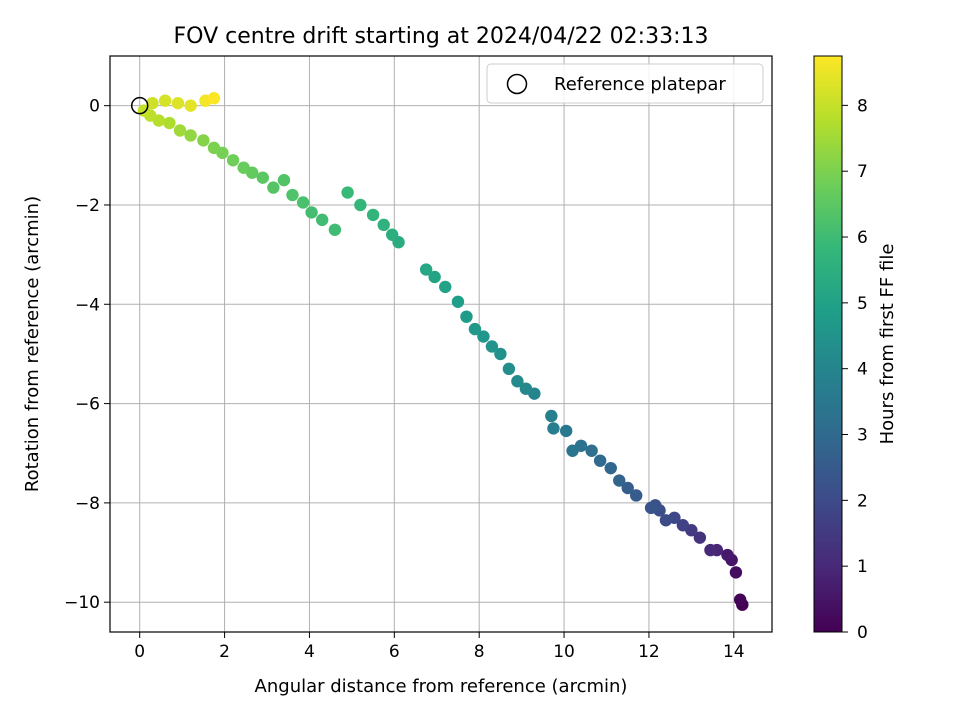 This screenshot has height=724, width=960. I want to click on colorbar: 0 1 2 3 4 5 6 7 8 Hours from first FF file, so click(855, 349).